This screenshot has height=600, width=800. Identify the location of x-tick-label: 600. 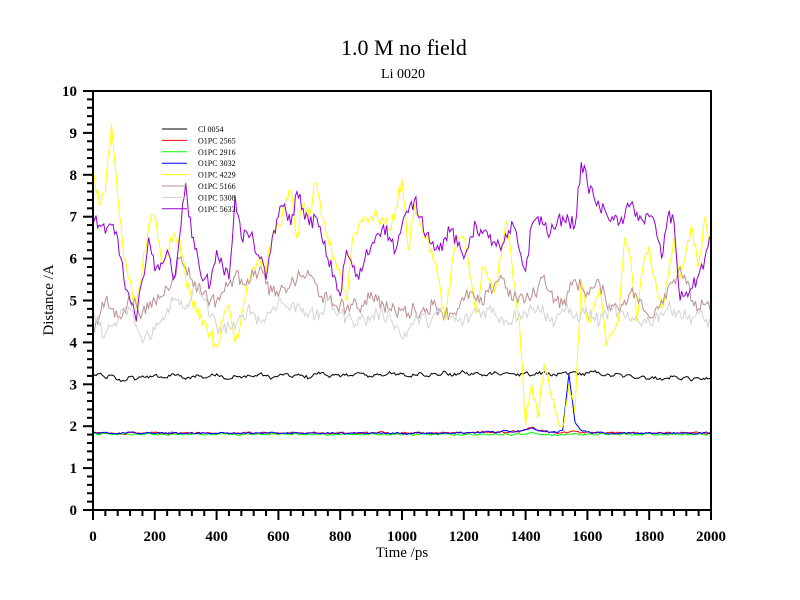
(278, 537).